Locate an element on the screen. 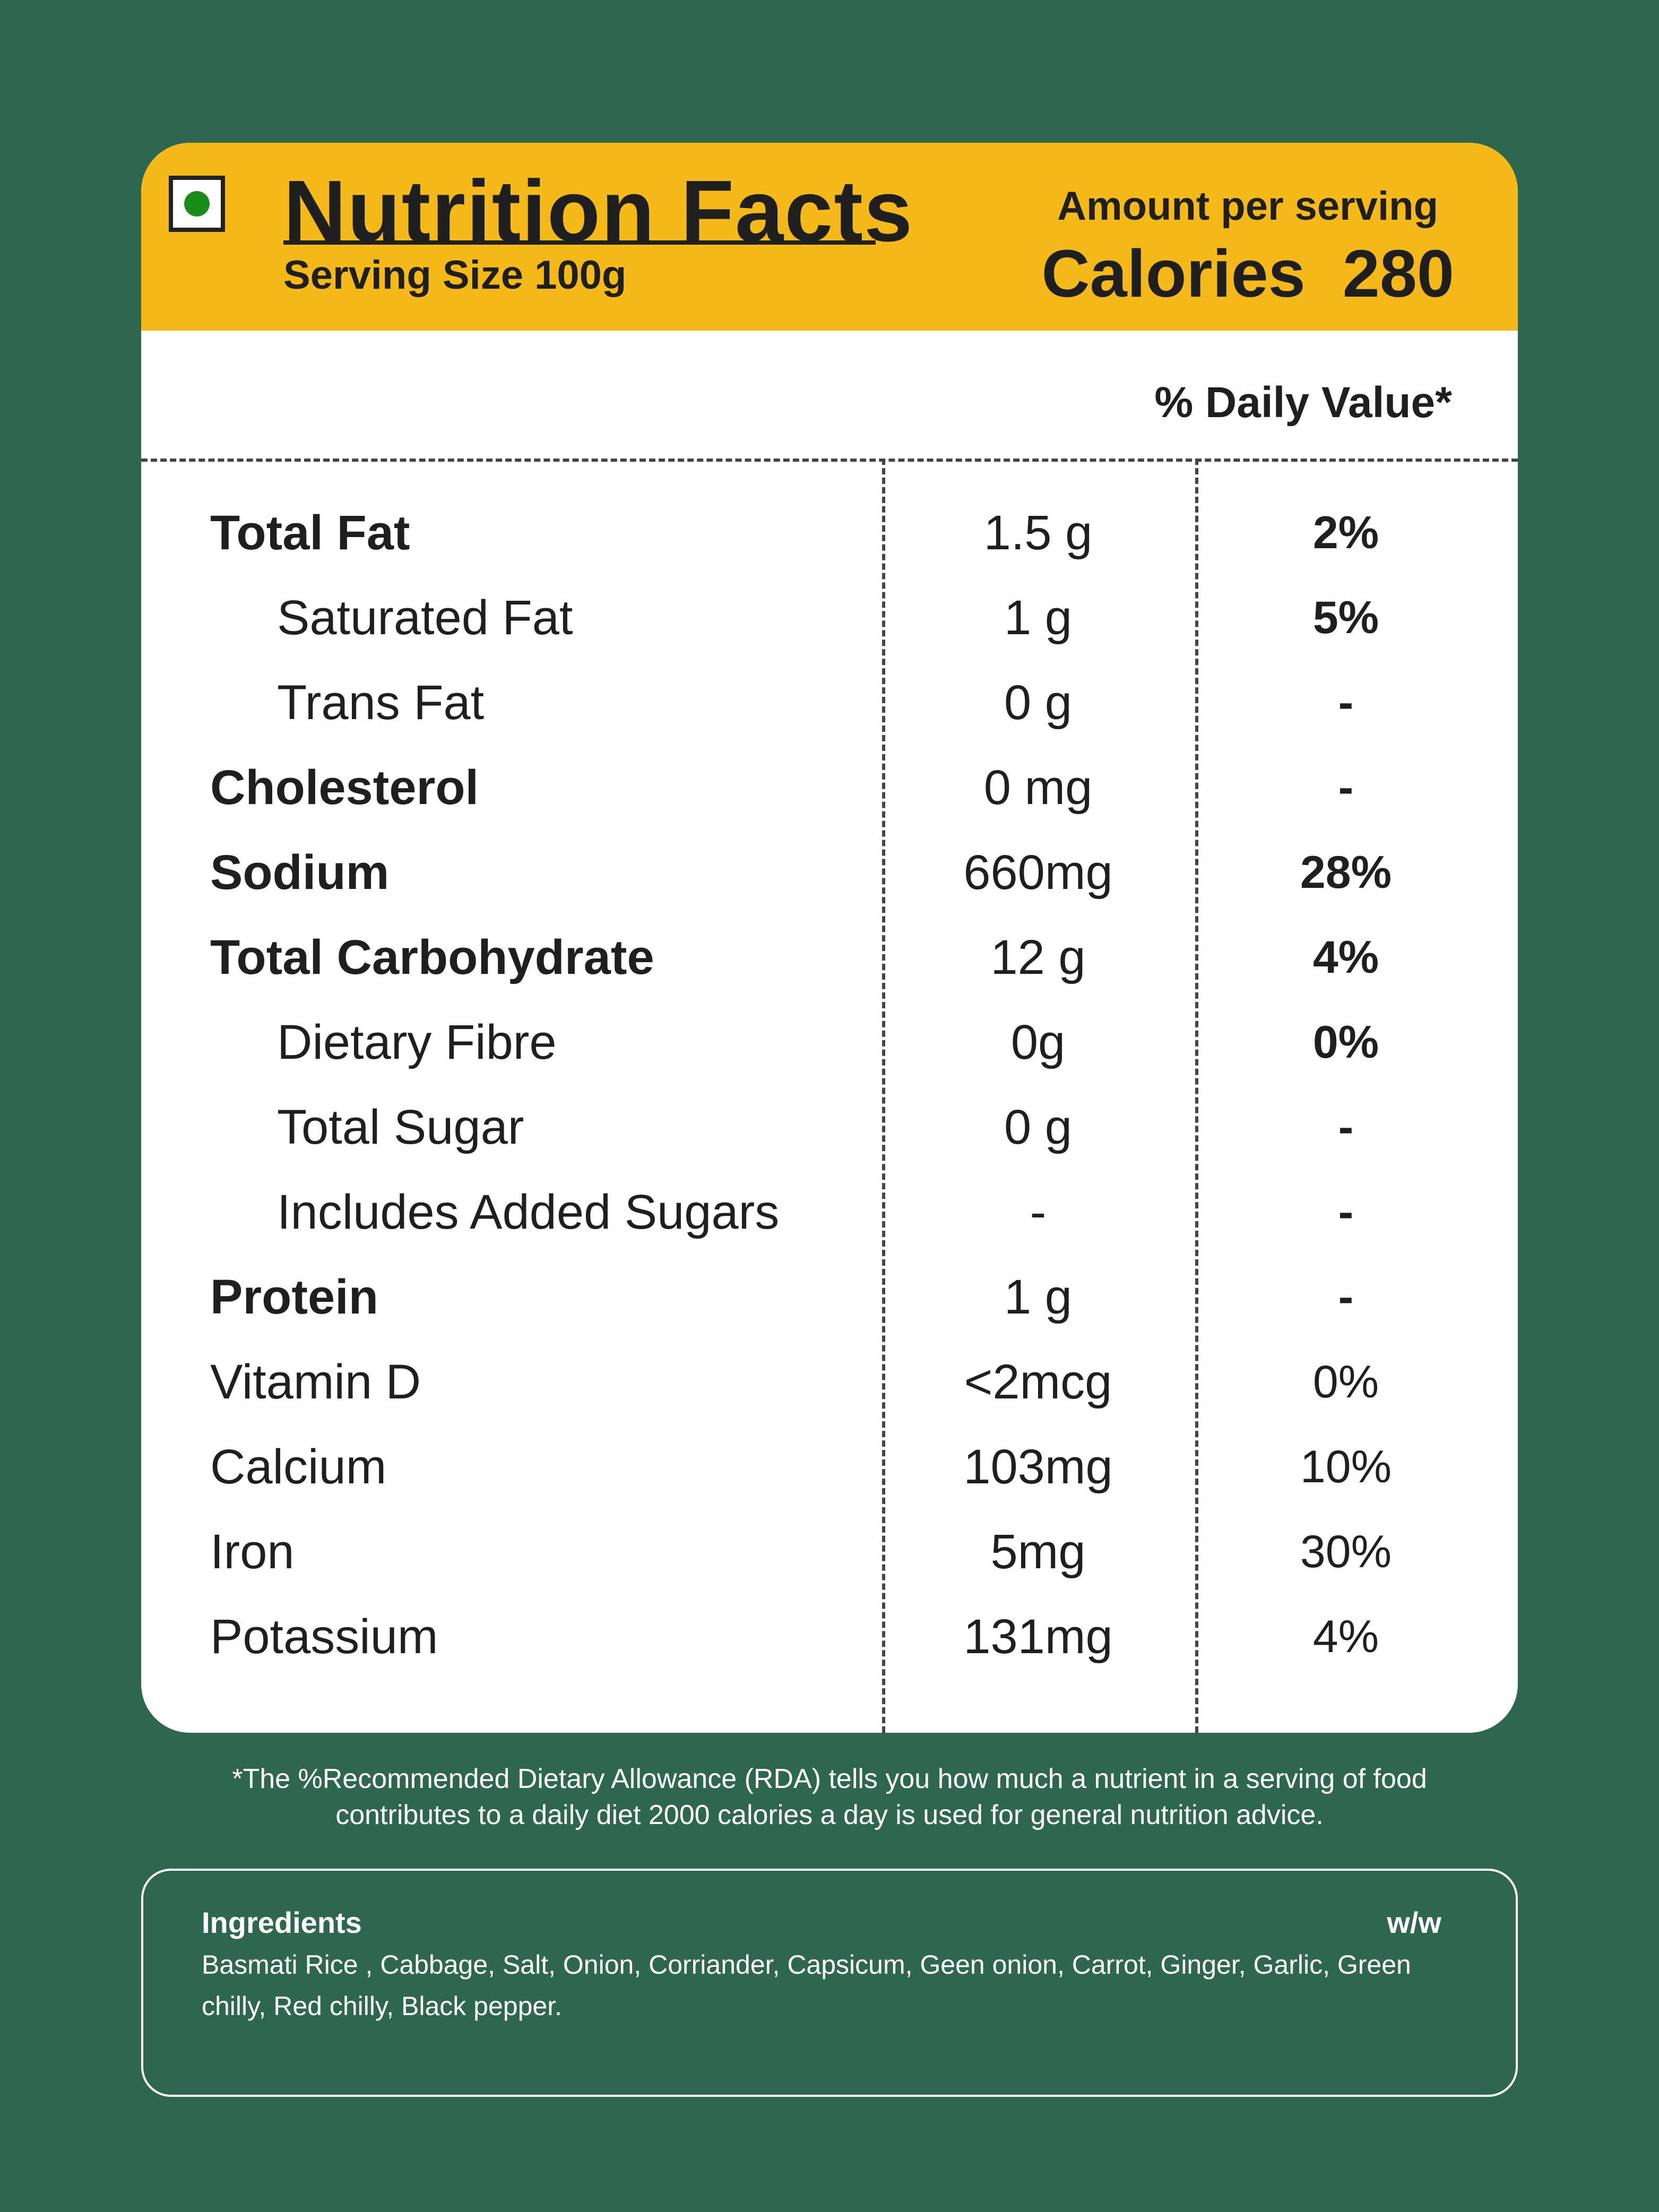  nutrient-name: Saturated Fat is located at coordinates (425, 618).